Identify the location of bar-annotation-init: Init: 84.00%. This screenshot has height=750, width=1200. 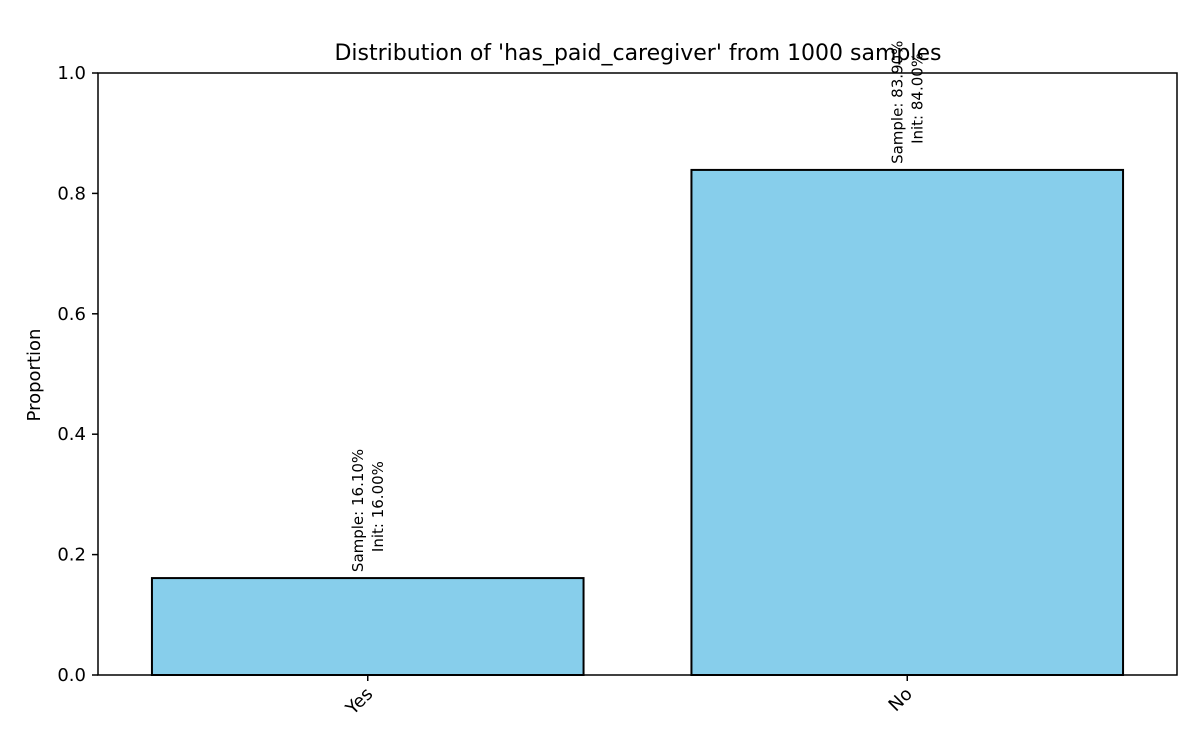
(917, 98).